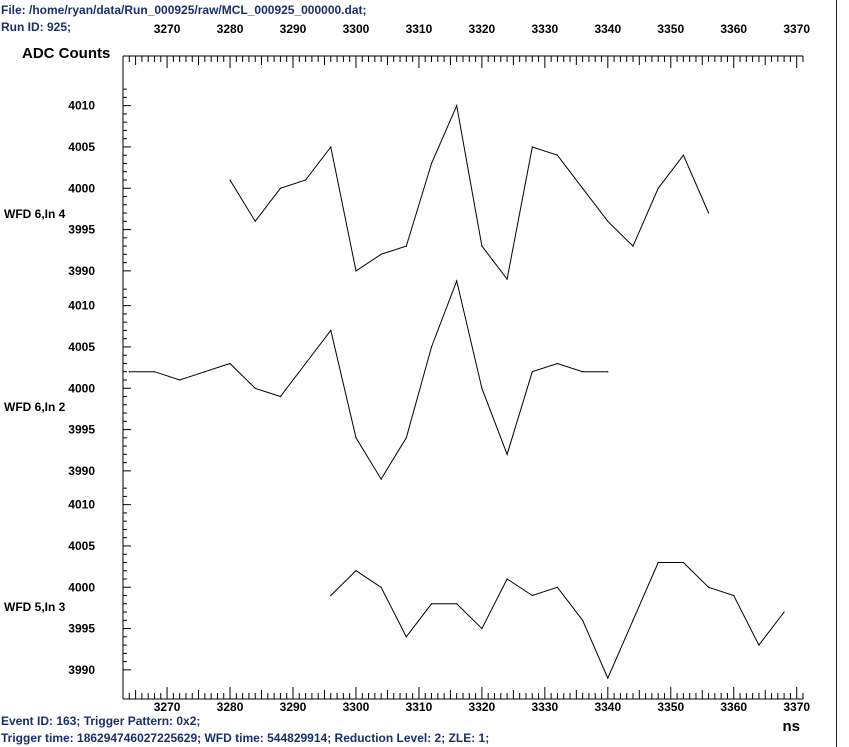  I want to click on x-tick-label-top: 3270, so click(167, 29).